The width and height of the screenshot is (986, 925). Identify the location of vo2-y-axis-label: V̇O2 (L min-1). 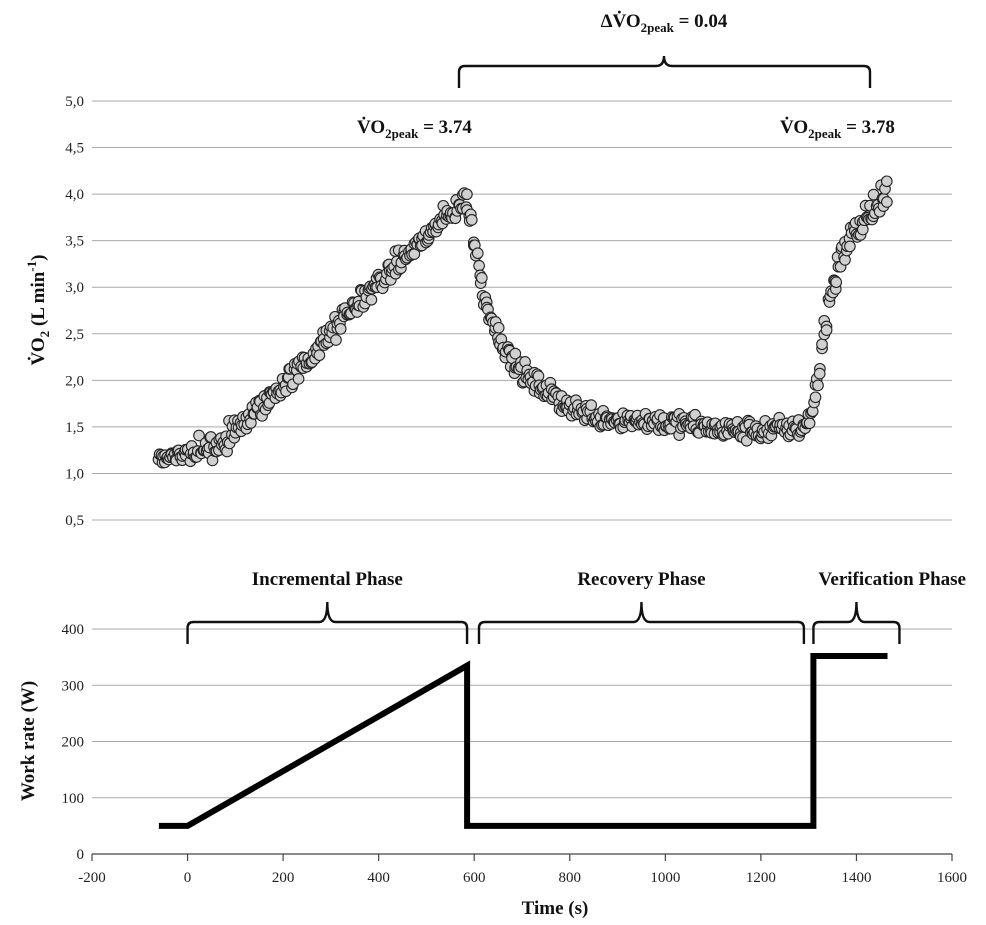
(38, 310).